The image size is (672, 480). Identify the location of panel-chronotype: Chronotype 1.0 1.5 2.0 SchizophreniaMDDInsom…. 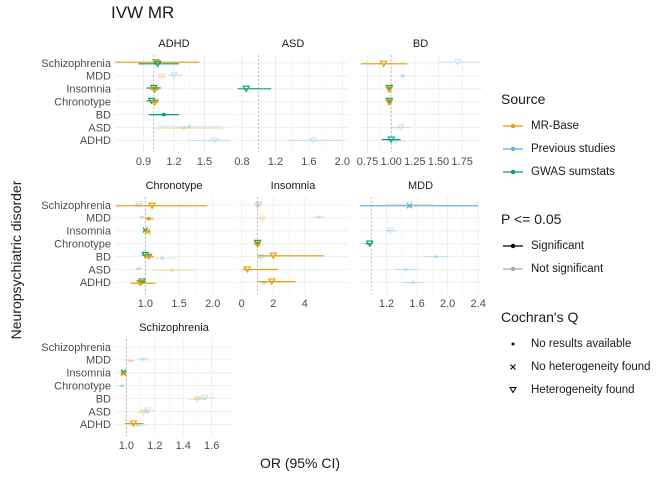
(137, 245).